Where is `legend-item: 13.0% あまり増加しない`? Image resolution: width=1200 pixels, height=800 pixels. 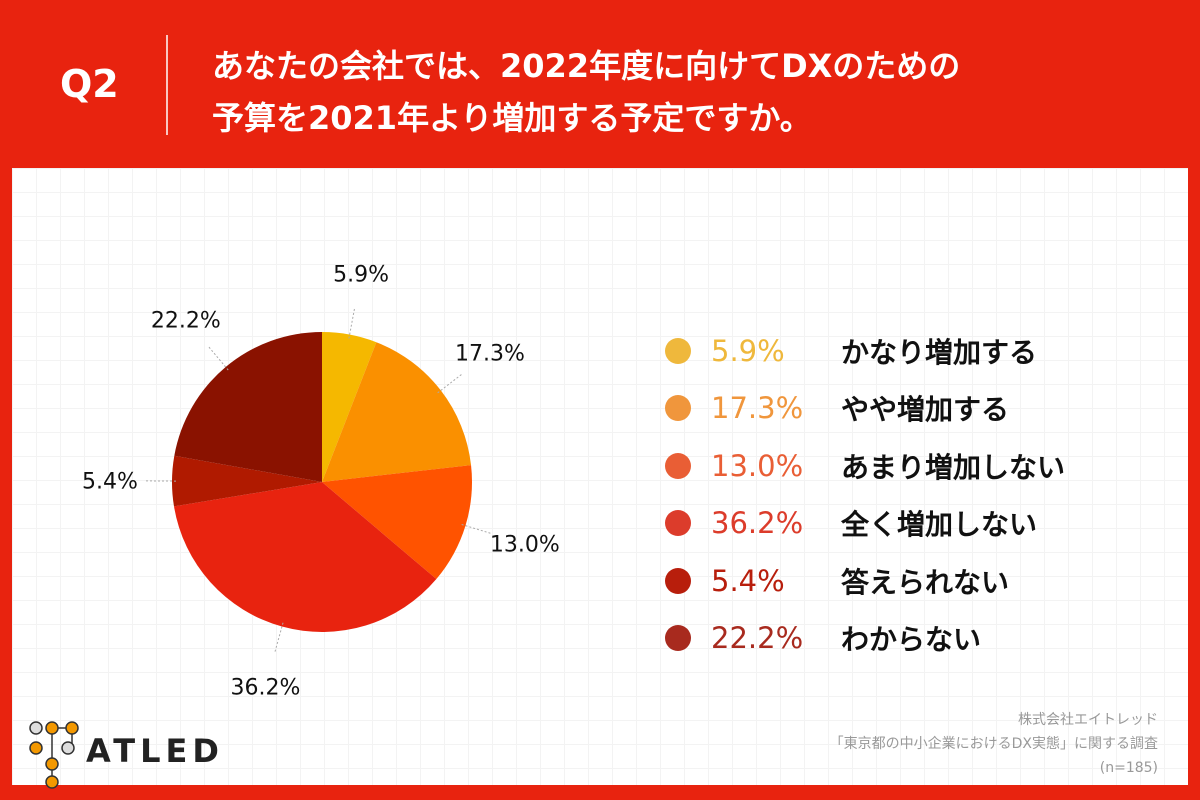
legend-item: 13.0% あまり増加しない is located at coordinates (865, 466).